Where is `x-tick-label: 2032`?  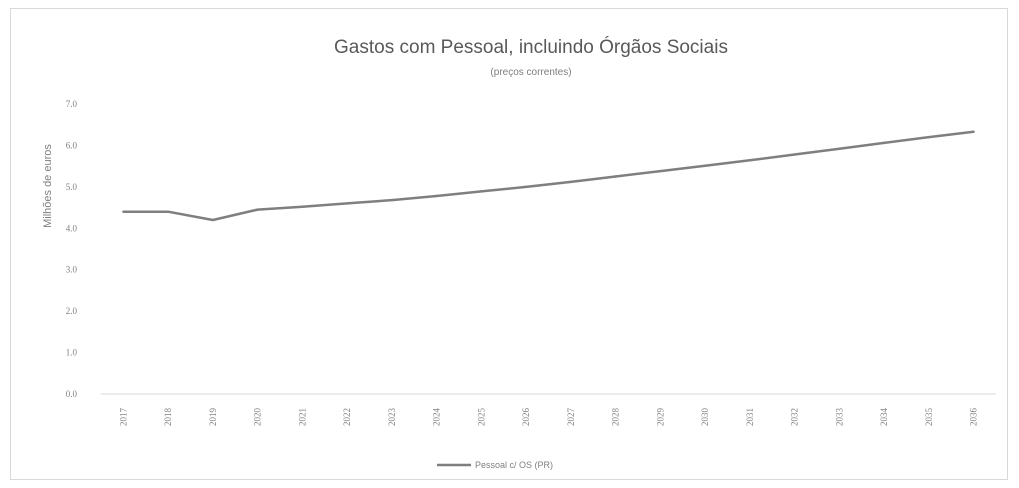 x-tick-label: 2032 is located at coordinates (795, 417).